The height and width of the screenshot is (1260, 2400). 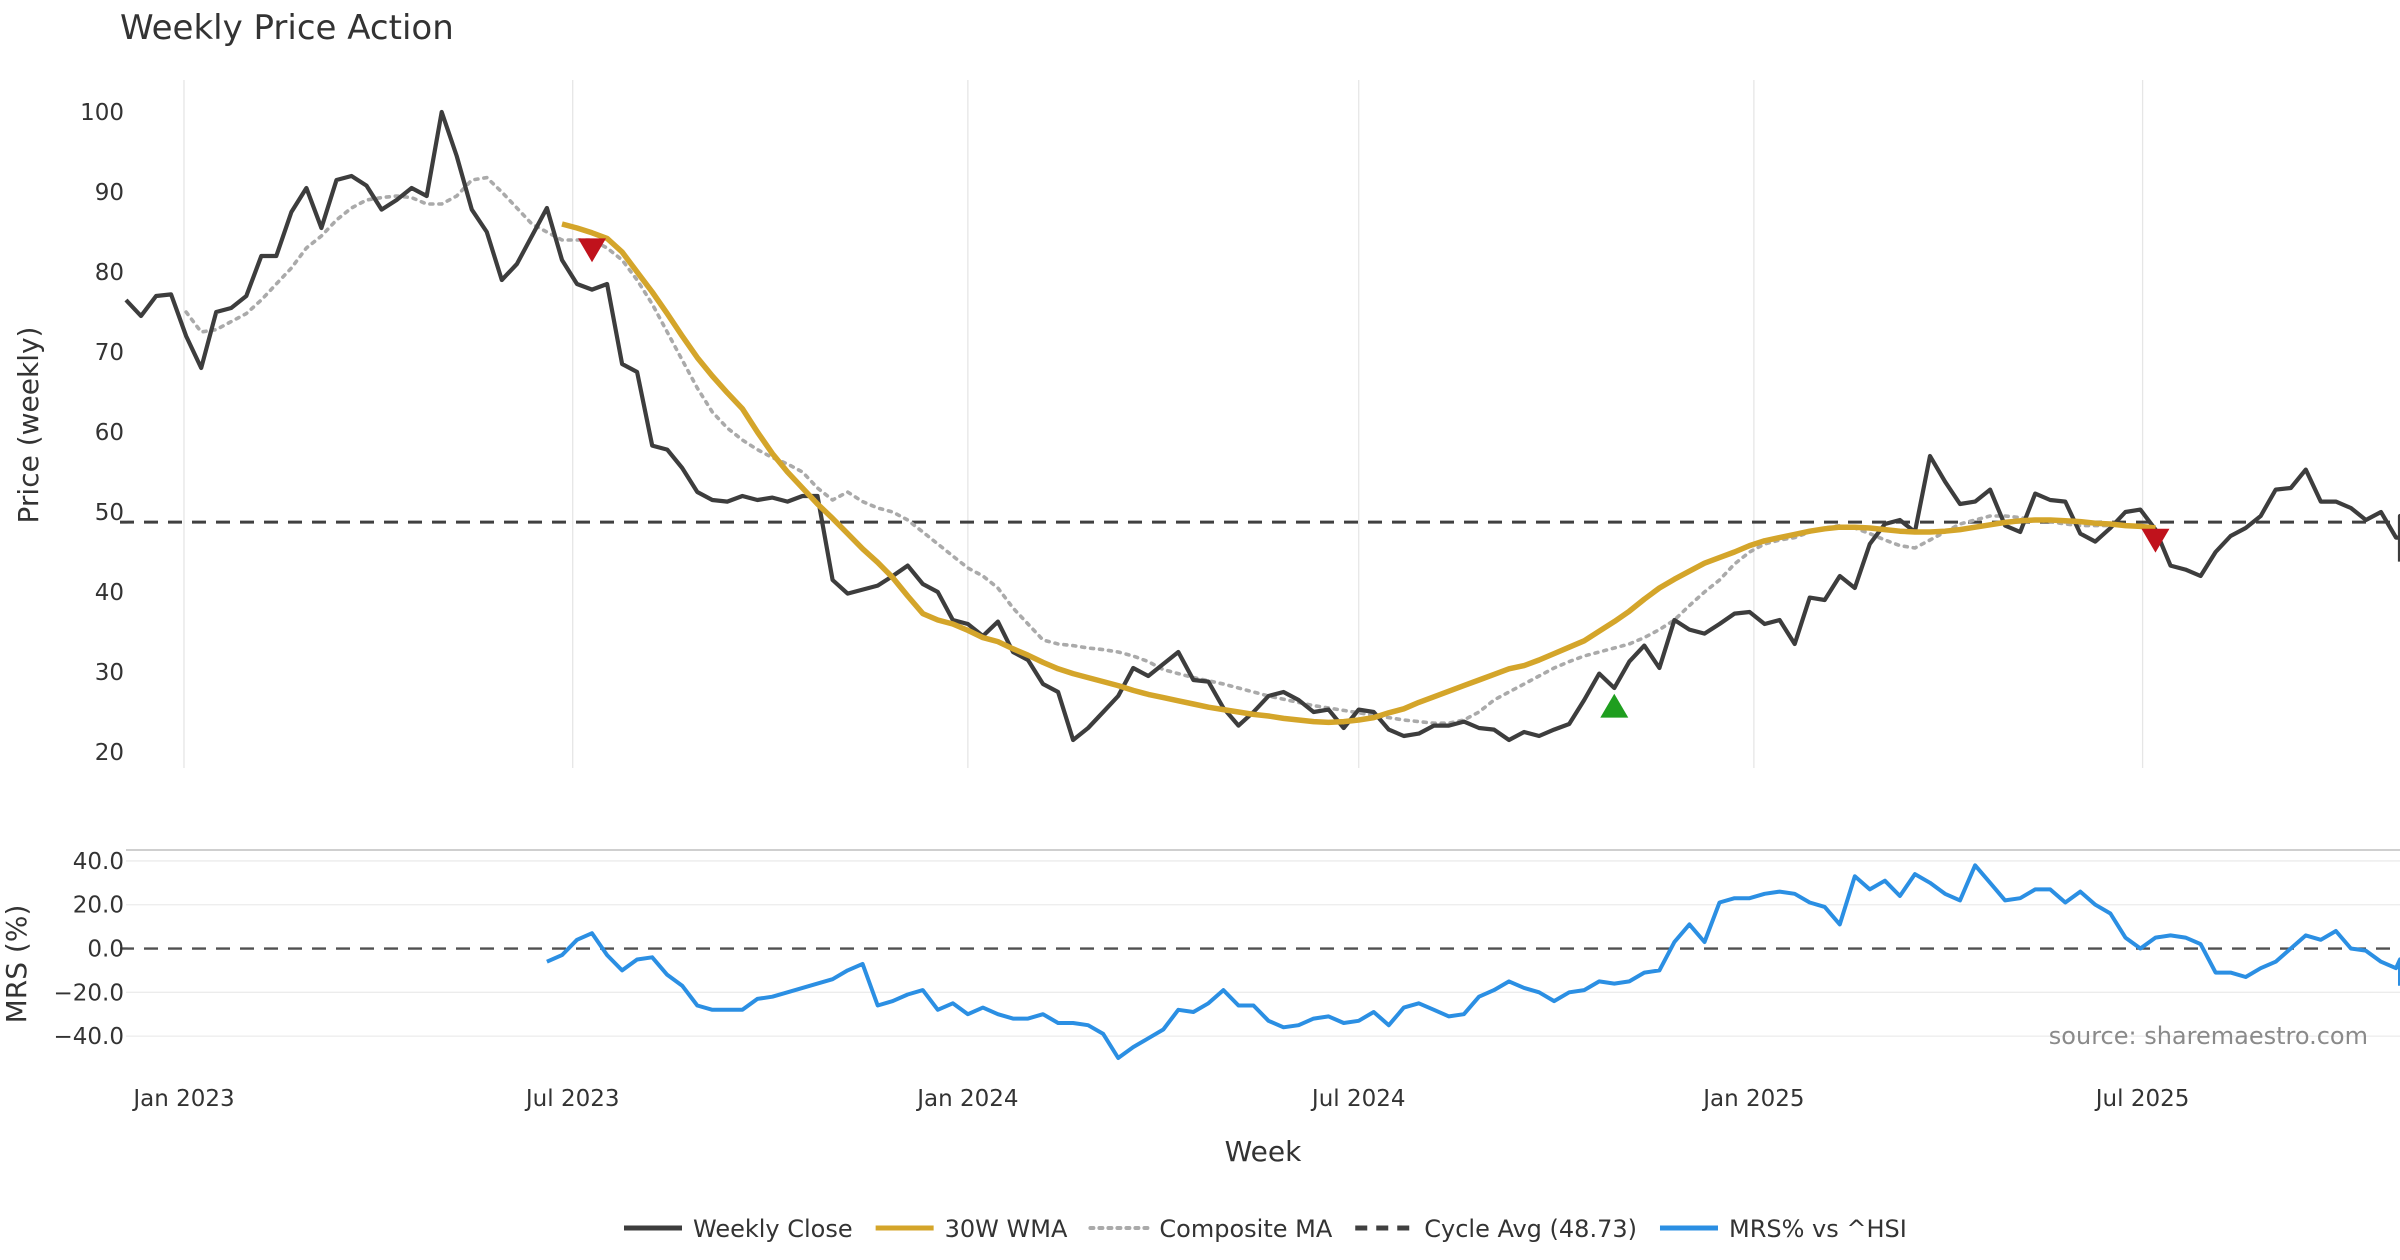 I want to click on buy-signal-marker, so click(x=1614, y=705).